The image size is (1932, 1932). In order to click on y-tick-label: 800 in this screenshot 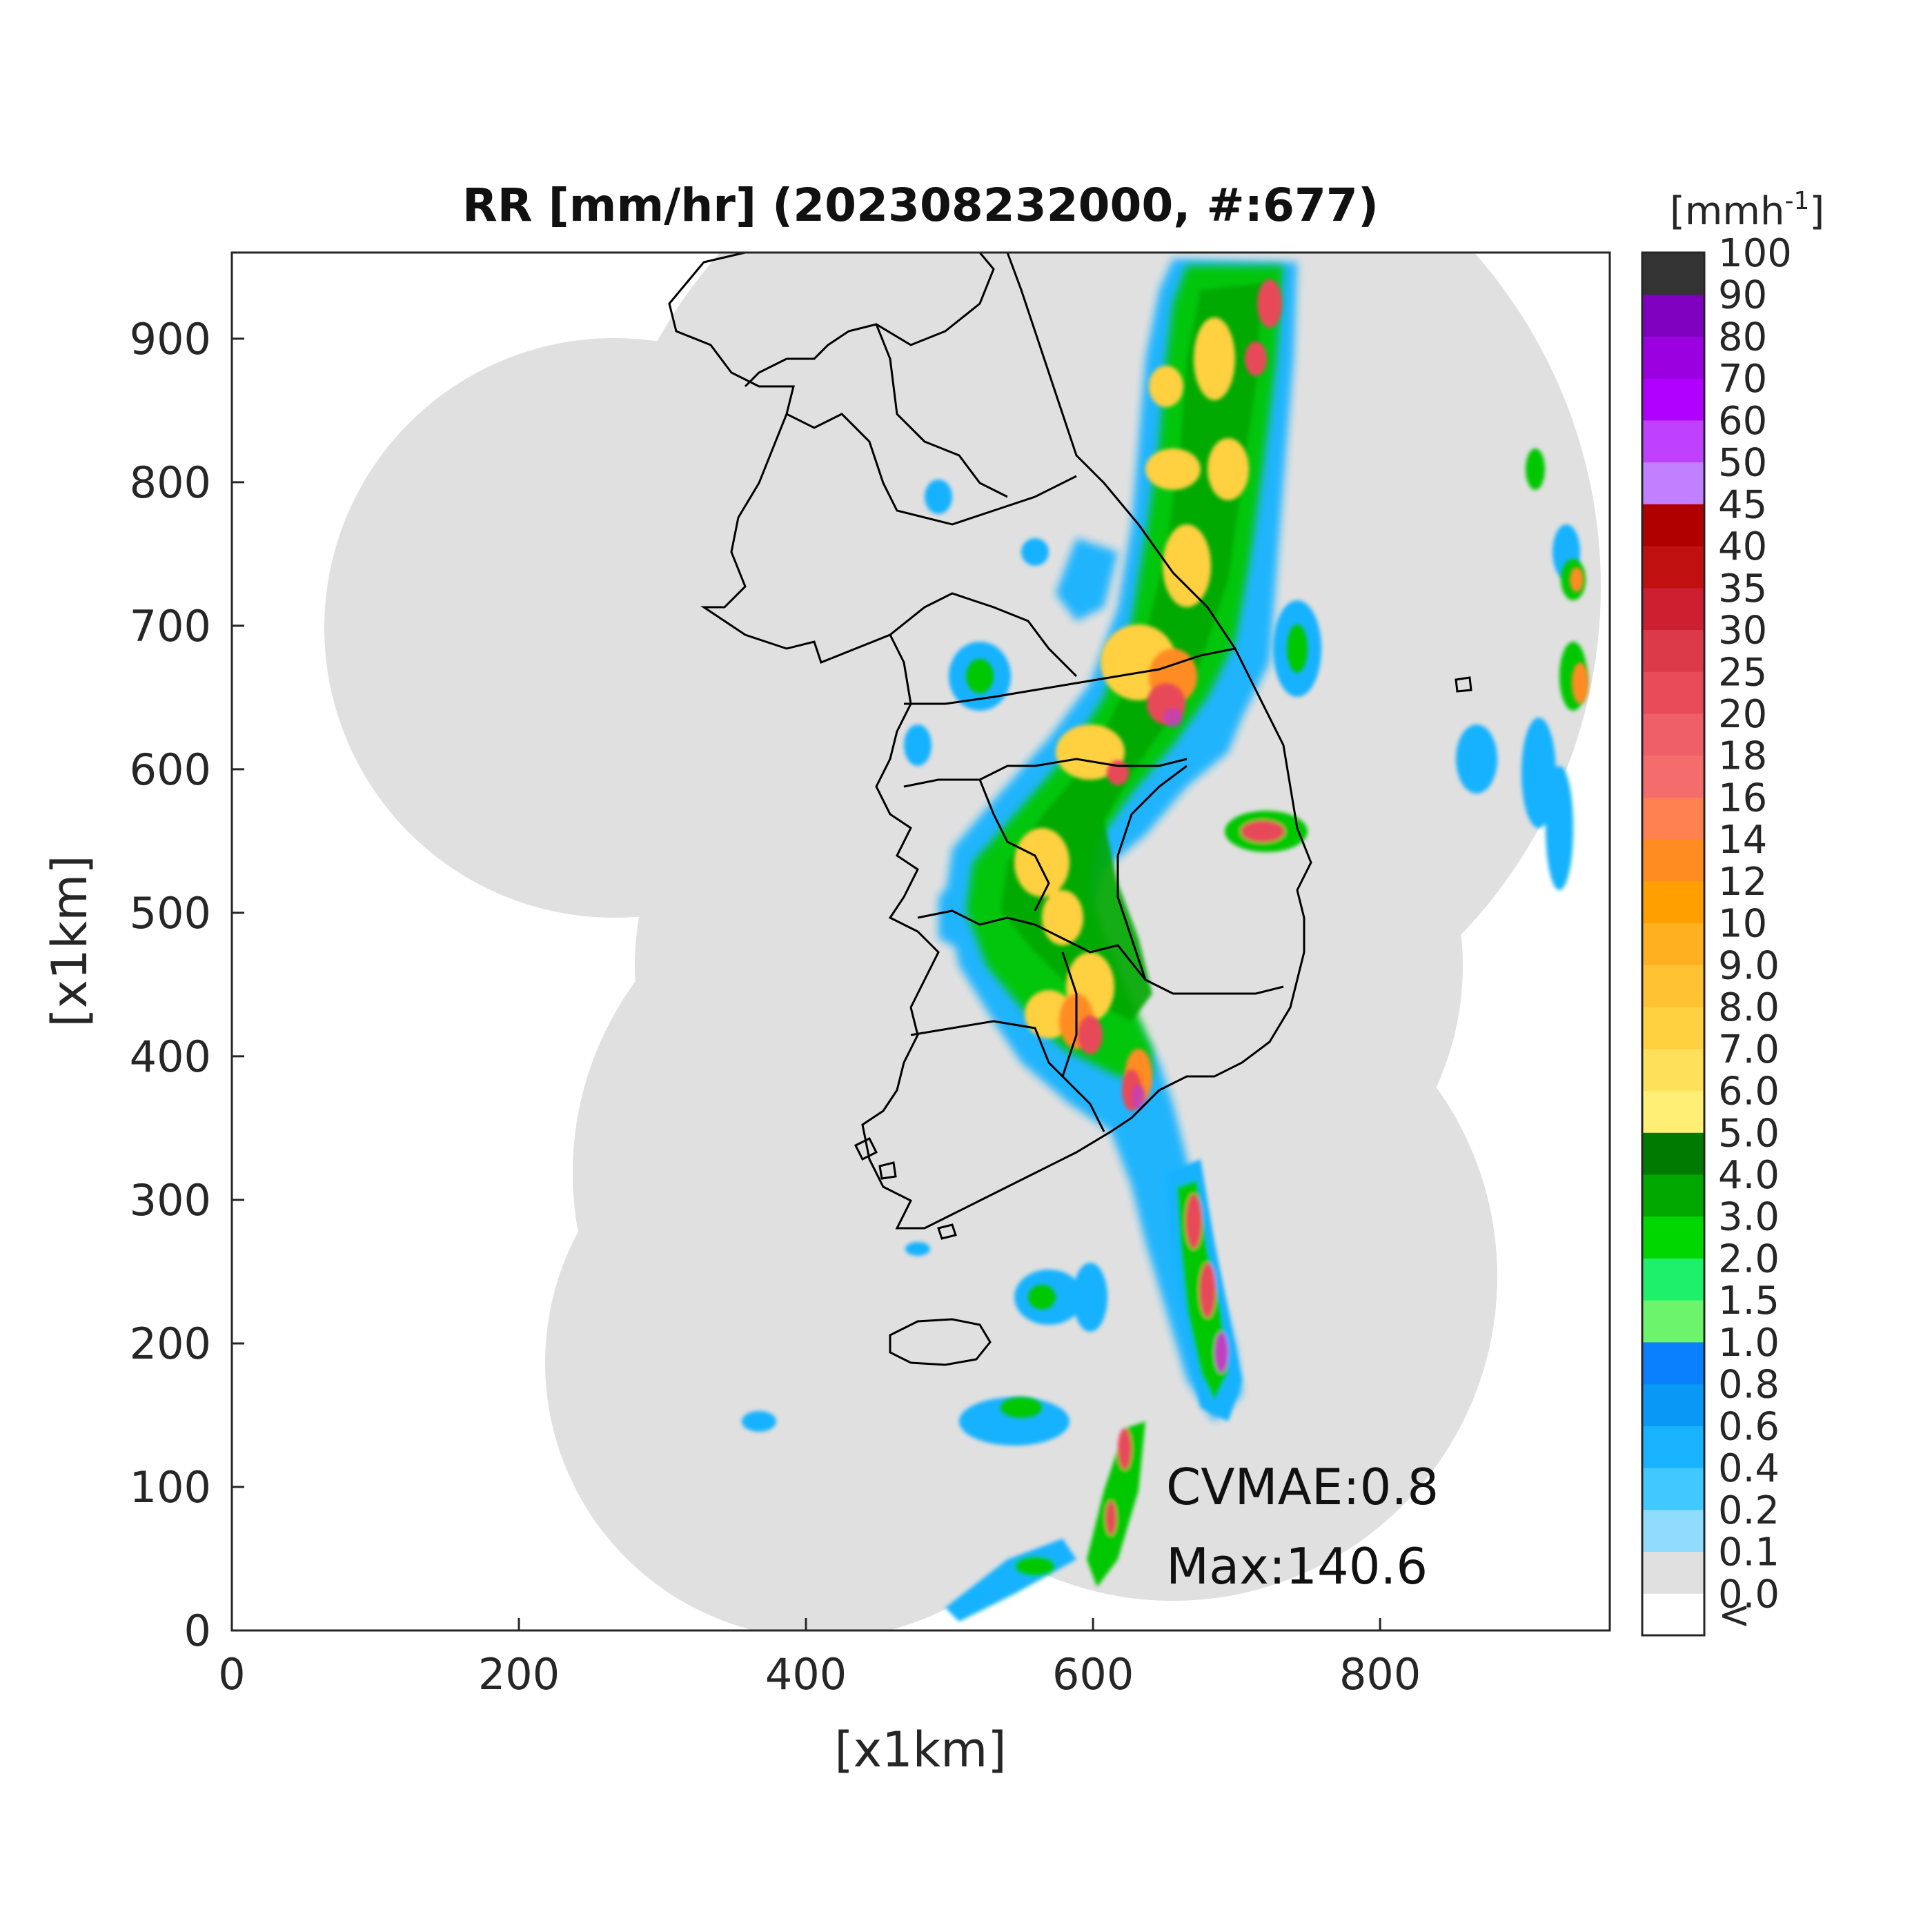, I will do `click(170, 482)`.